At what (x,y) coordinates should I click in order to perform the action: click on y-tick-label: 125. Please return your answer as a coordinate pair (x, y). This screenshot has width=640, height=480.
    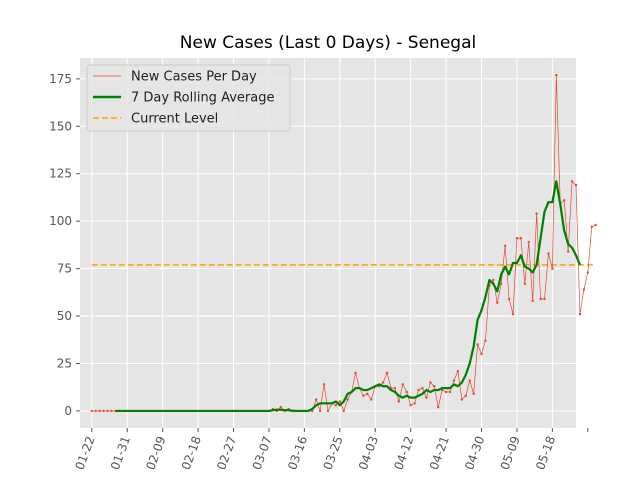
    Looking at the image, I should click on (60, 174).